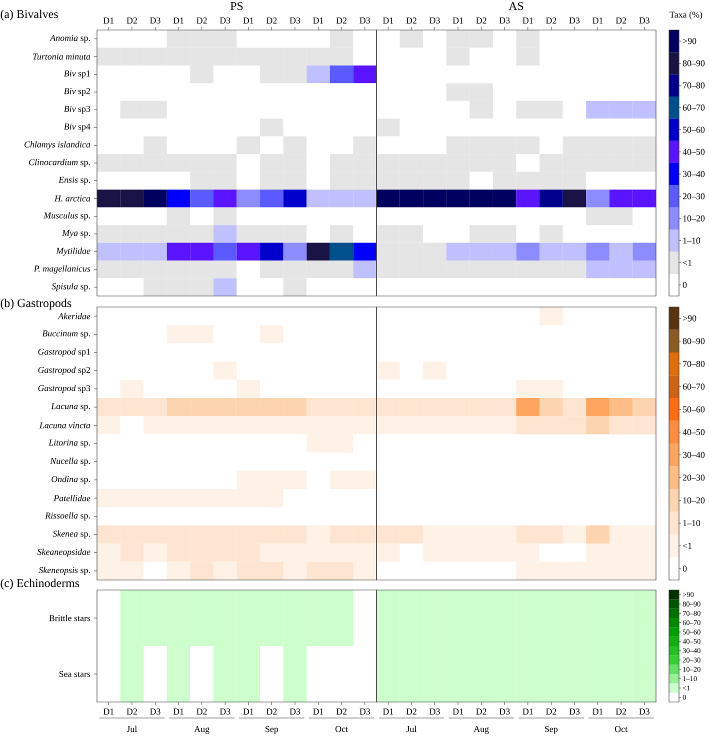 The image size is (709, 736). What do you see at coordinates (76, 234) in the screenshot?
I see `y-tick-label: Mya sp.` at bounding box center [76, 234].